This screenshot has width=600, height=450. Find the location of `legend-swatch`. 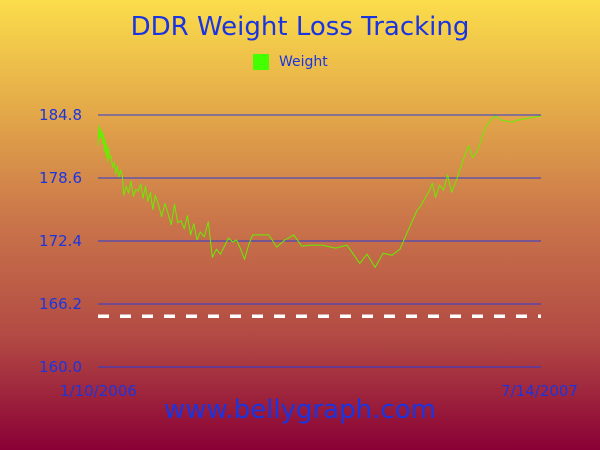

legend-swatch is located at coordinates (261, 62).